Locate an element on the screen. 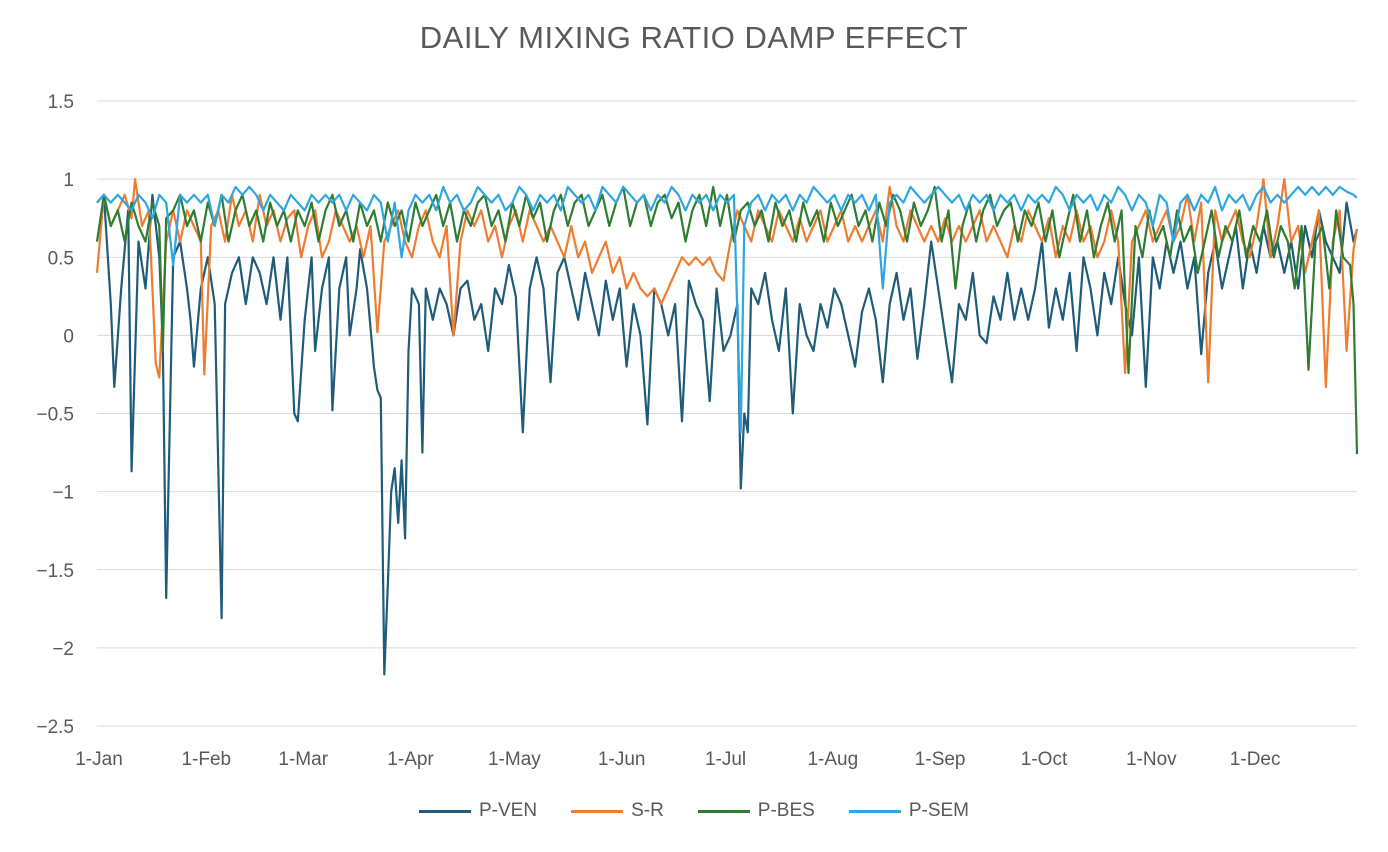 This screenshot has height=852, width=1388. x-tick-label: 1-Jul is located at coordinates (725, 759).